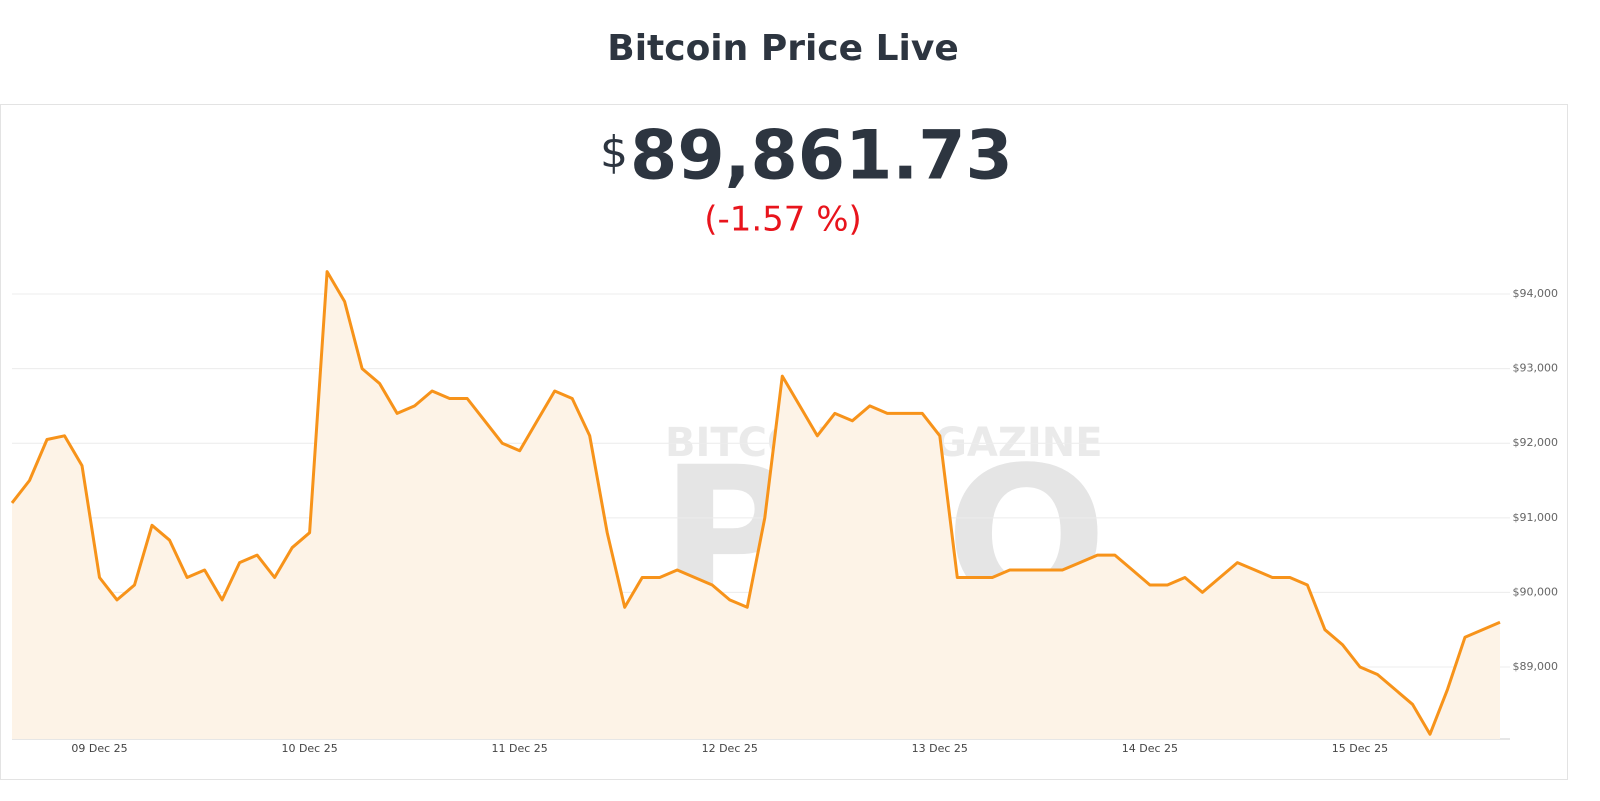 This screenshot has height=801, width=1600. I want to click on x-tick-label: 10 Dec 25, so click(309, 748).